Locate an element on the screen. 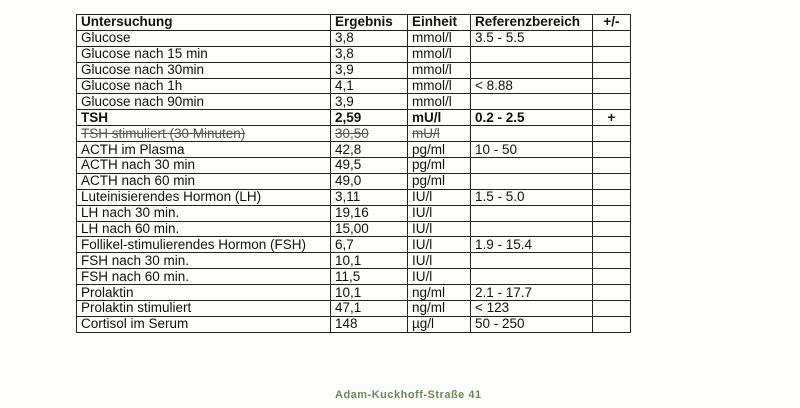  table-row: FSH nach 30 min. 10,1 IU/l is located at coordinates (353, 261).